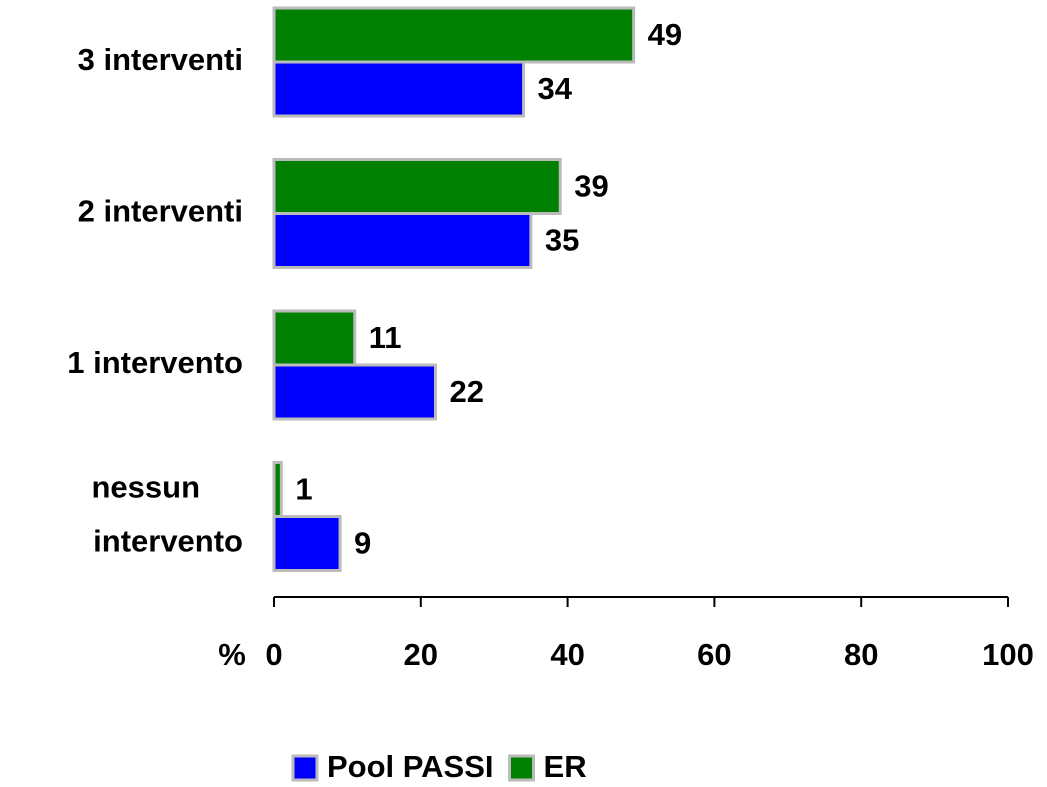  What do you see at coordinates (714, 654) in the screenshot?
I see `x-tick-label: 60` at bounding box center [714, 654].